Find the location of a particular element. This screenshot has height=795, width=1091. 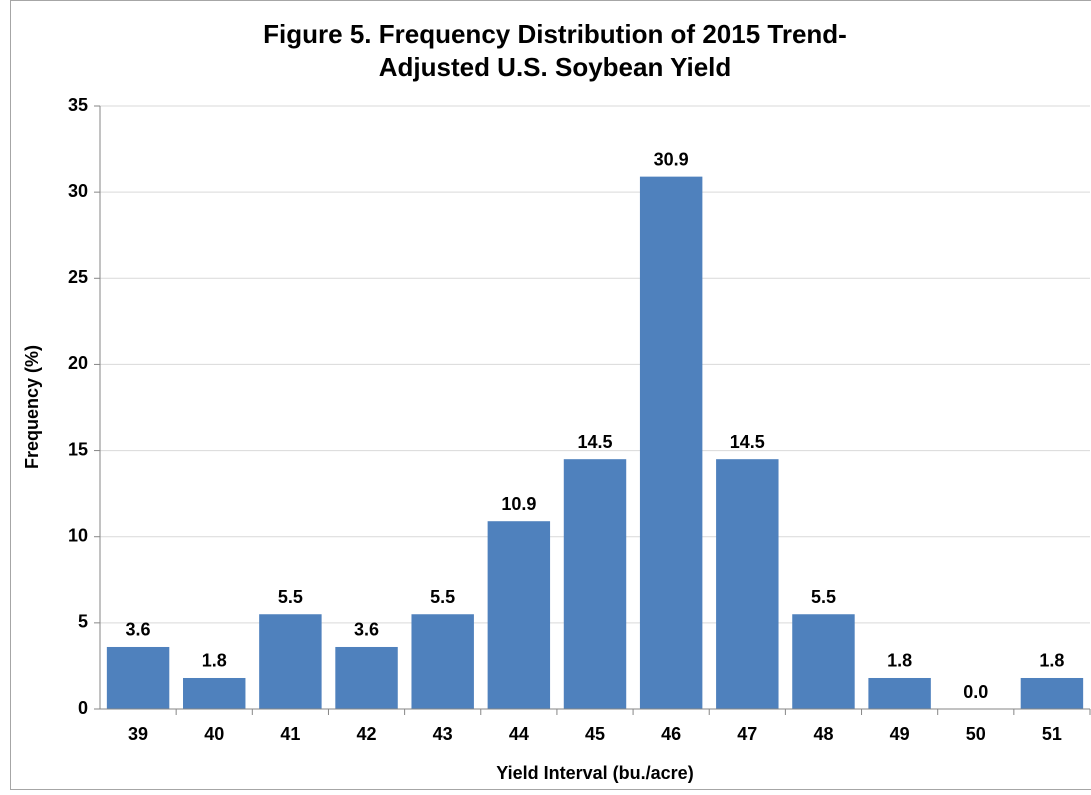

y-tick-label: 15 is located at coordinates (78, 449).